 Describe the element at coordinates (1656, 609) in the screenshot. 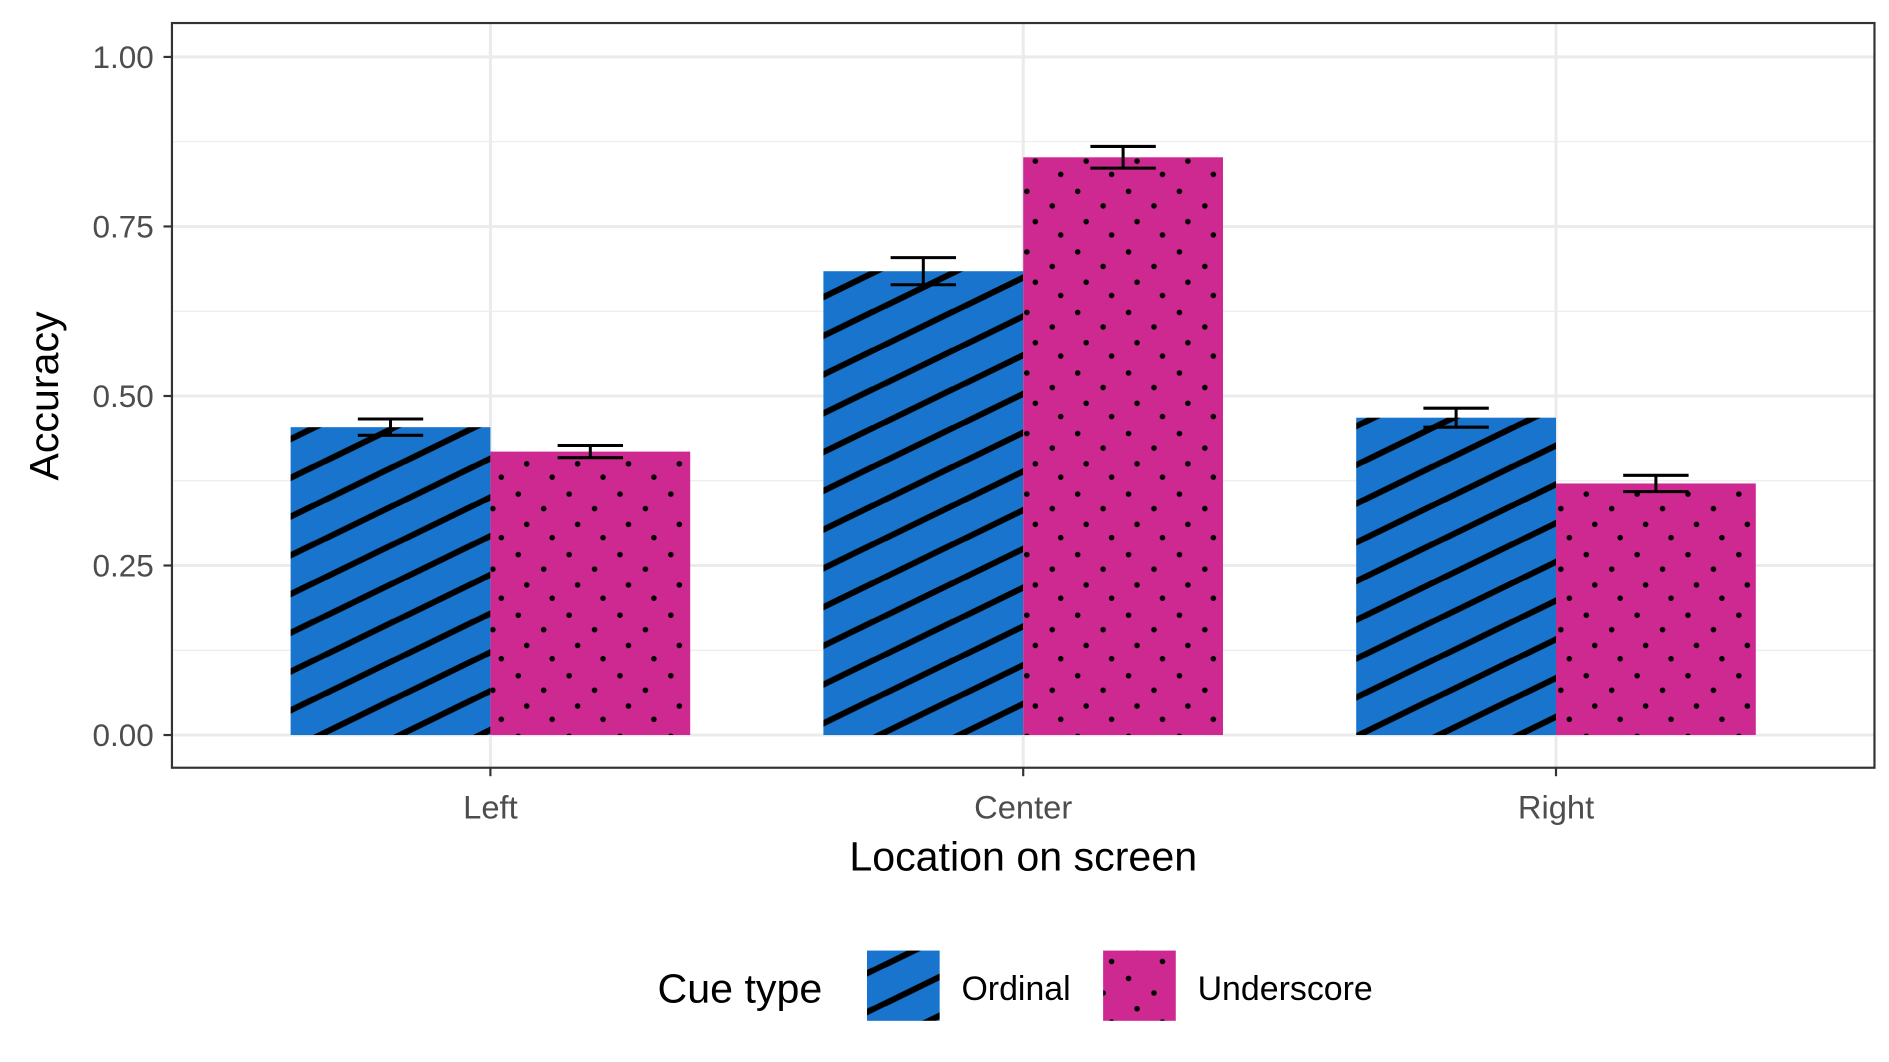

I see `bar-underscore-right` at that location.